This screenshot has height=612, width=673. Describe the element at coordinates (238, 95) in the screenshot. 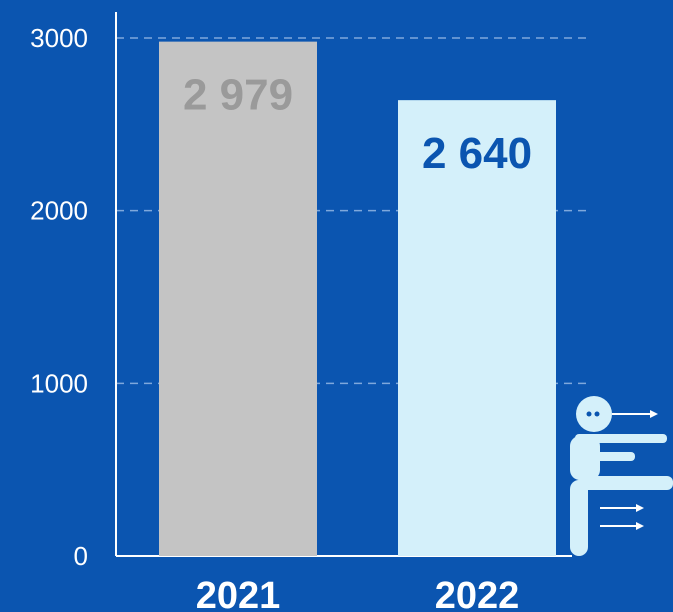

I see `data-label-2021: 2 979` at that location.